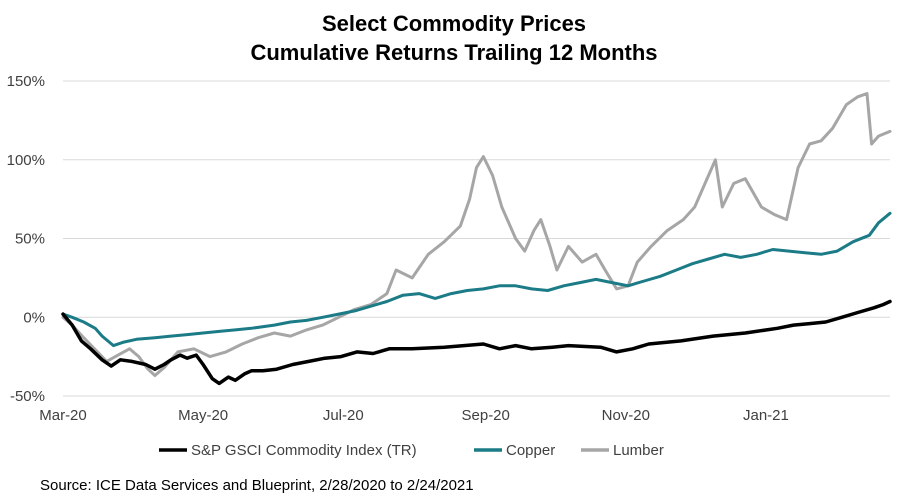  What do you see at coordinates (343, 415) in the screenshot?
I see `x-tick-label: Jul-20` at bounding box center [343, 415].